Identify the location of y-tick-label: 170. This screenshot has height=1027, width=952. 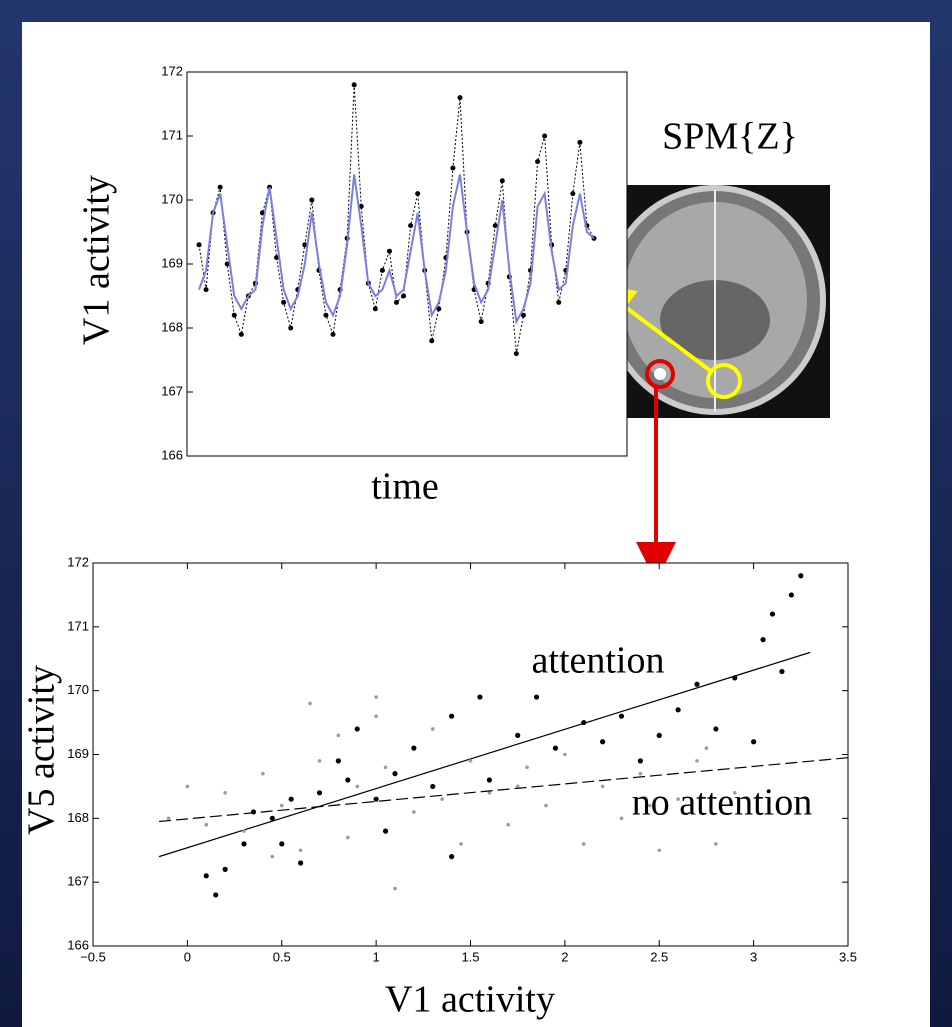
(78, 689).